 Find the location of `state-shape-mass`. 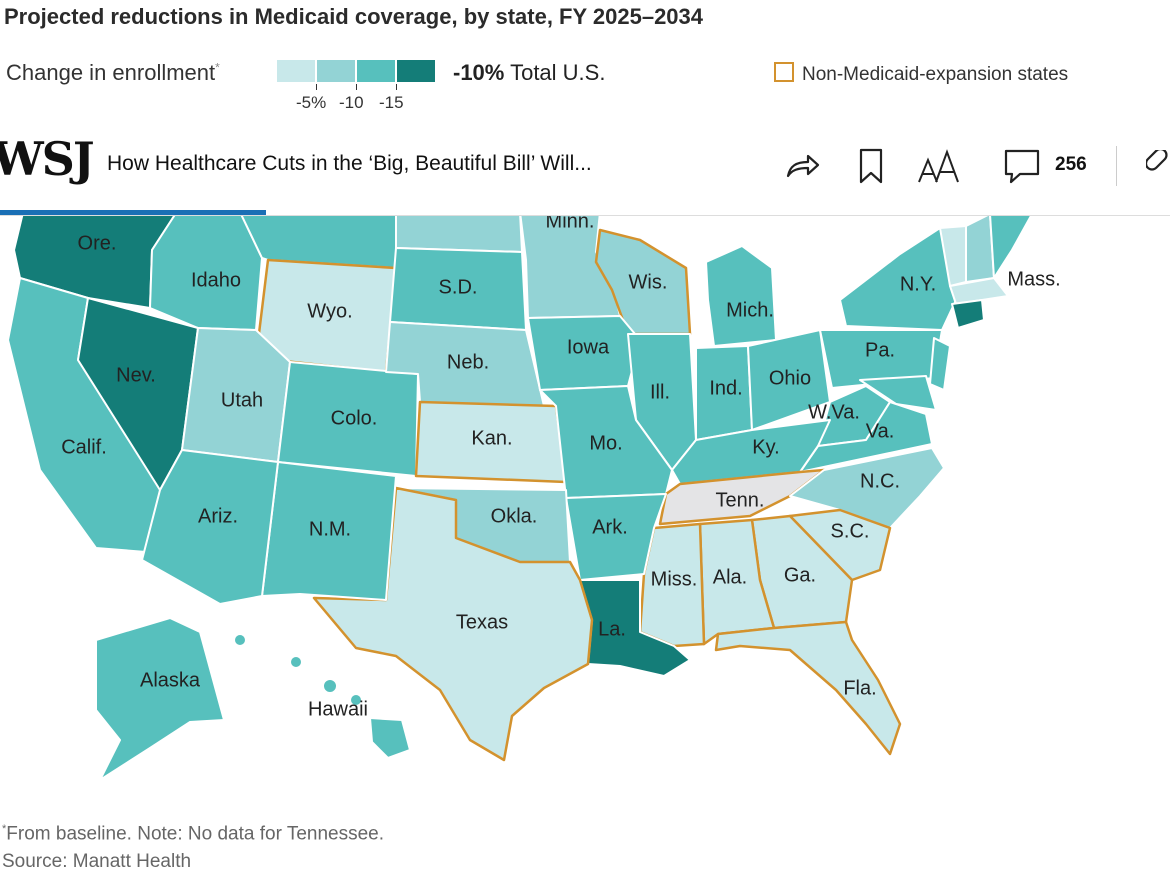

state-shape-mass is located at coordinates (979, 291).